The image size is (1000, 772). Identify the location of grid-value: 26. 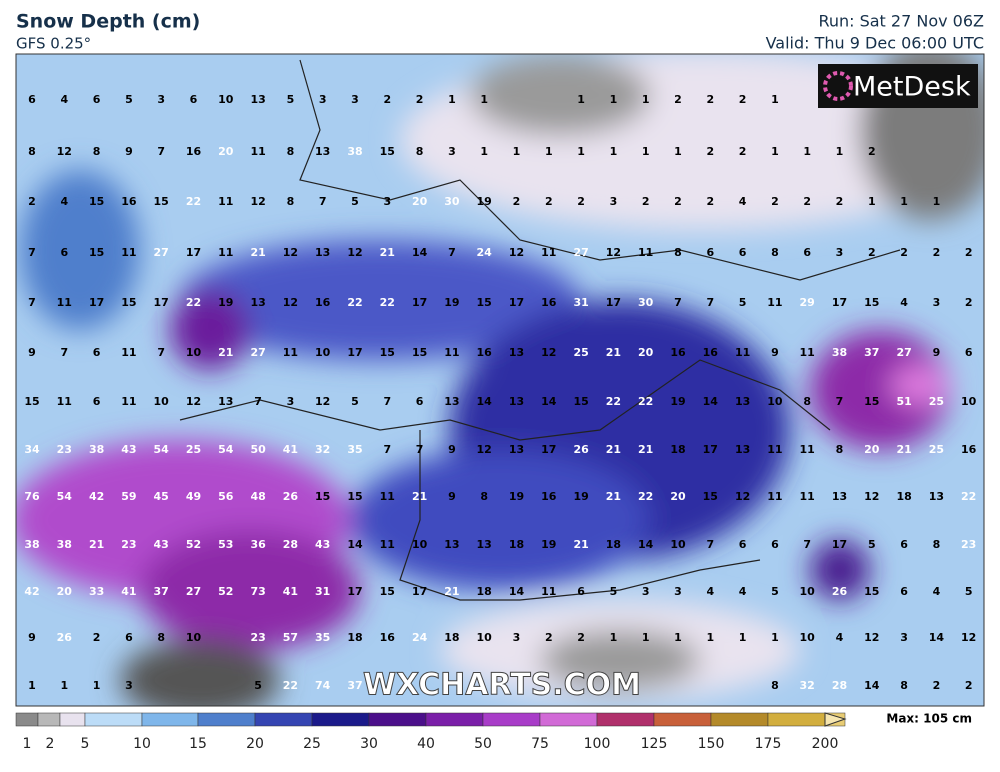
(65, 637).